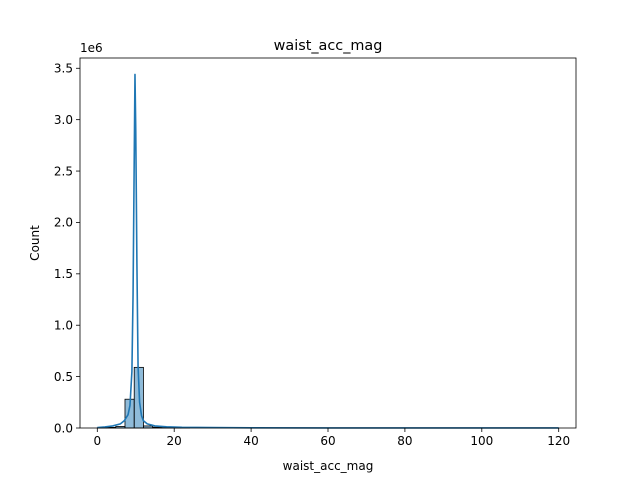 The image size is (640, 480). I want to click on y-tick-label: 1.5, so click(63, 274).